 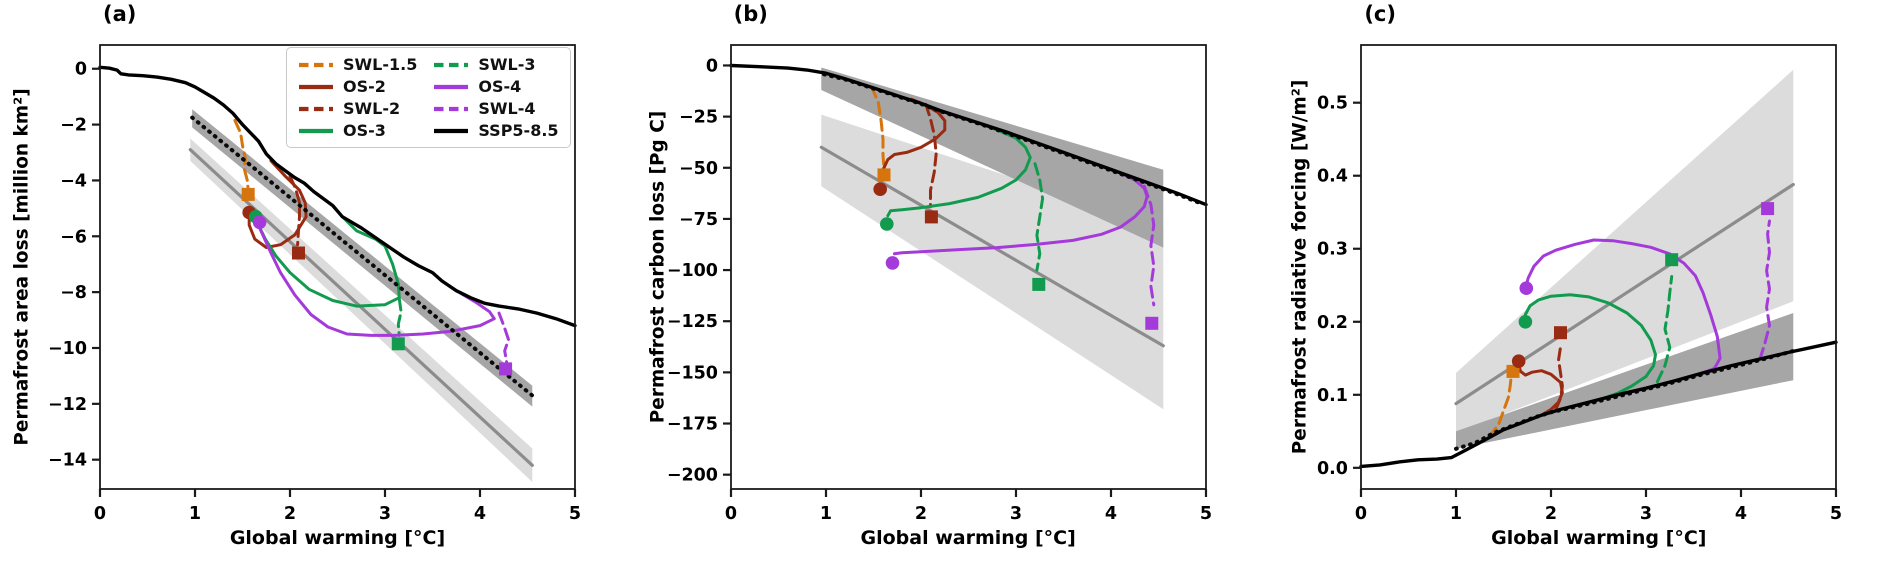 I want to click on series-os-4-line, so click(x=1623, y=310).